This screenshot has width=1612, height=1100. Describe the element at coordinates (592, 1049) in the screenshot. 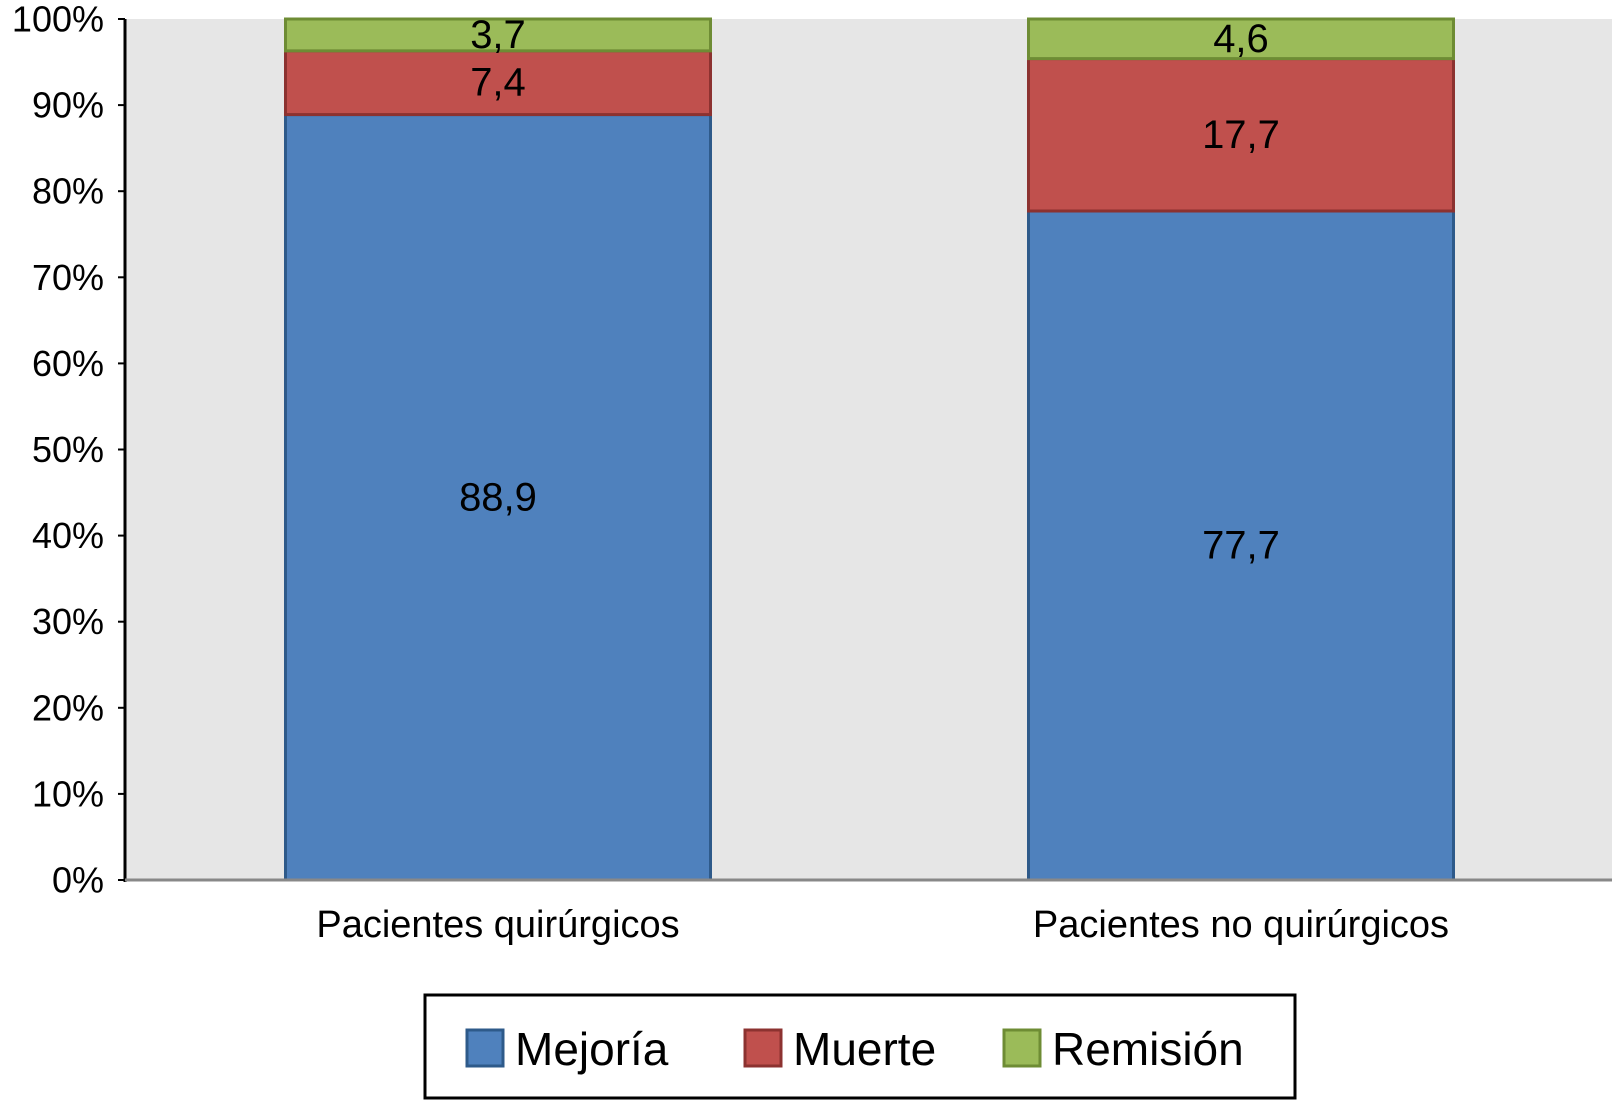

I see `legend-label-mejoria: Mejoría` at that location.